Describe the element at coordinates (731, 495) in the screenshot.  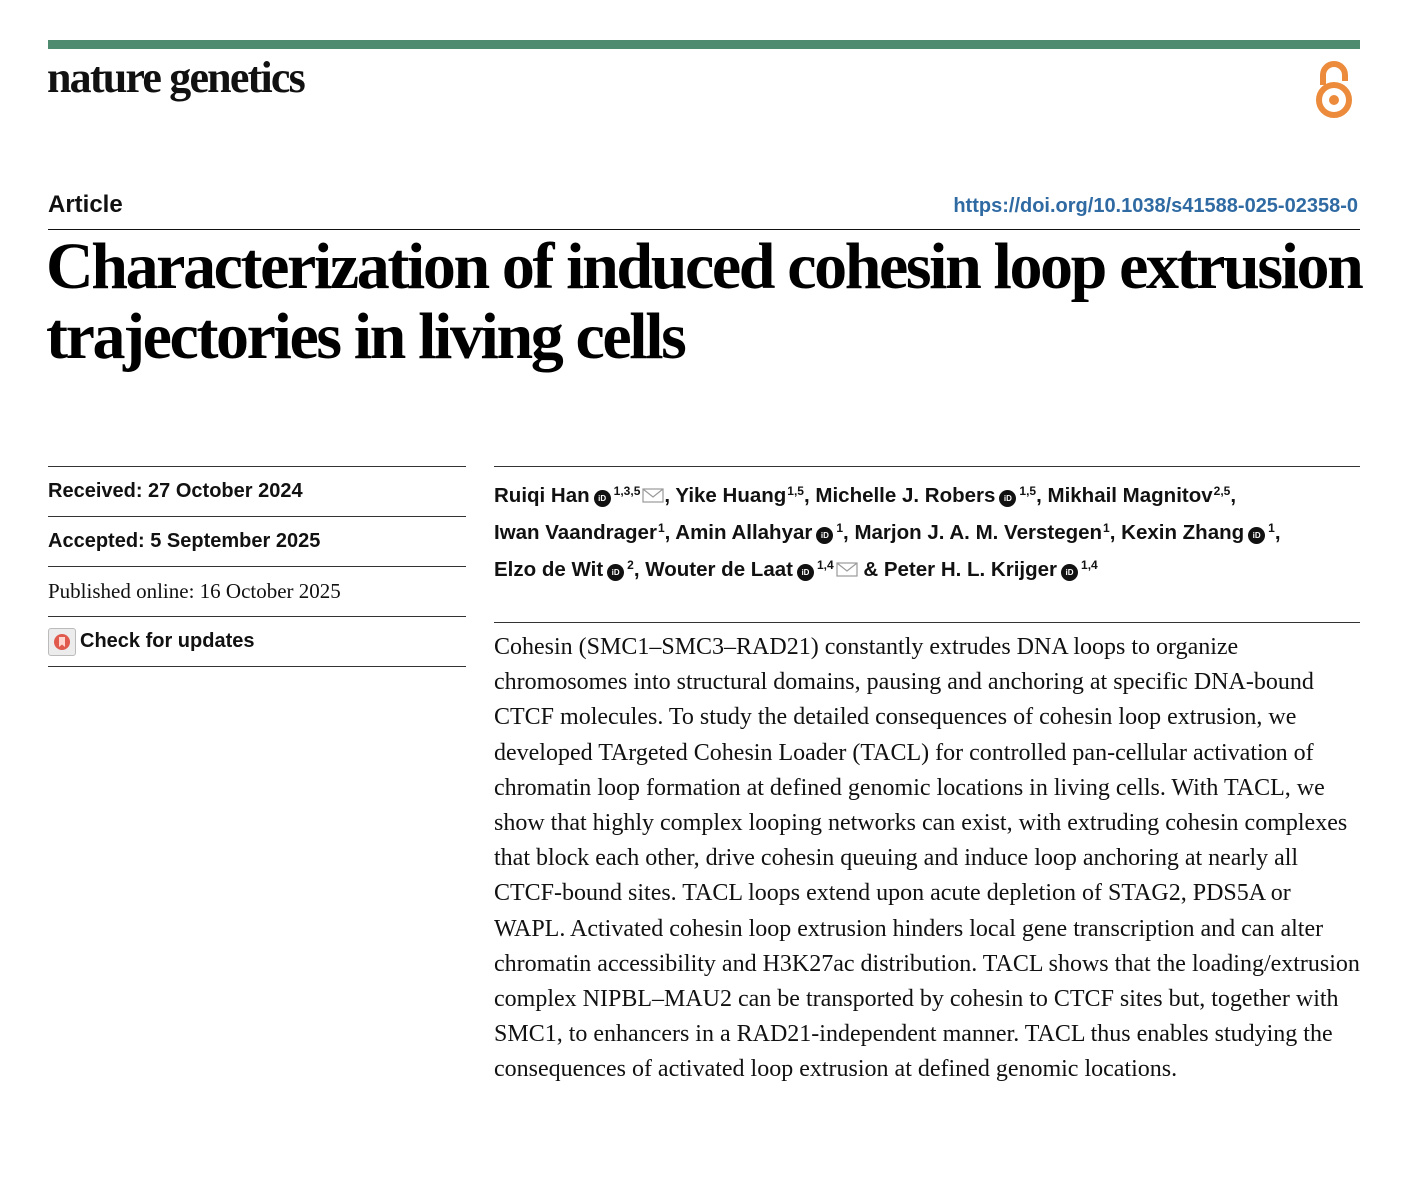
I see `author-name-text: Yike Huang` at that location.